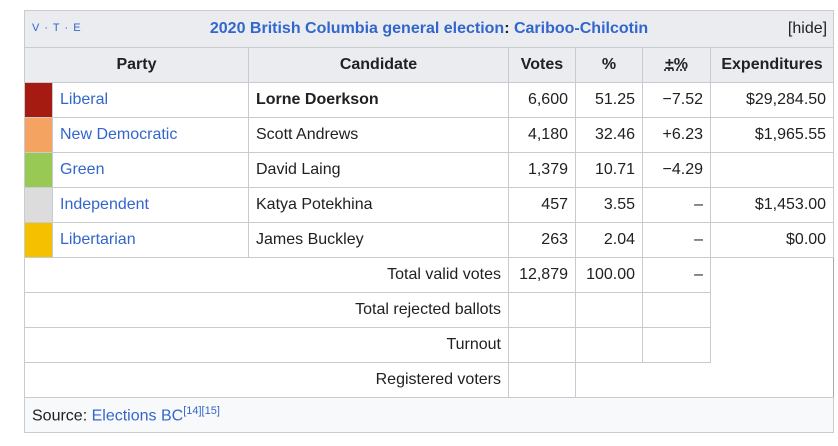 The image size is (838, 446). Describe the element at coordinates (609, 275) in the screenshot. I see `percent-cell: 100.00` at that location.